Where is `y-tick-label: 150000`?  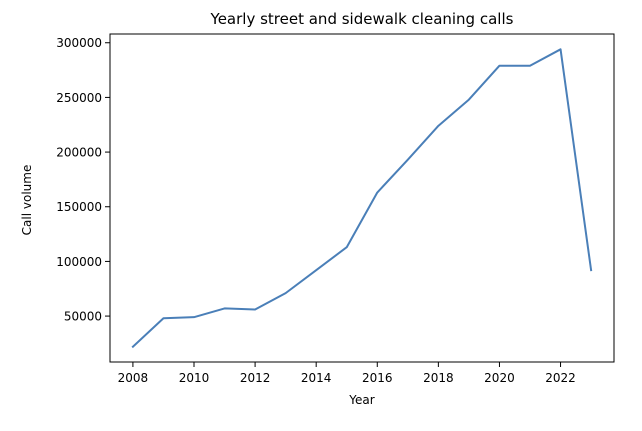 y-tick-label: 150000 is located at coordinates (79, 207).